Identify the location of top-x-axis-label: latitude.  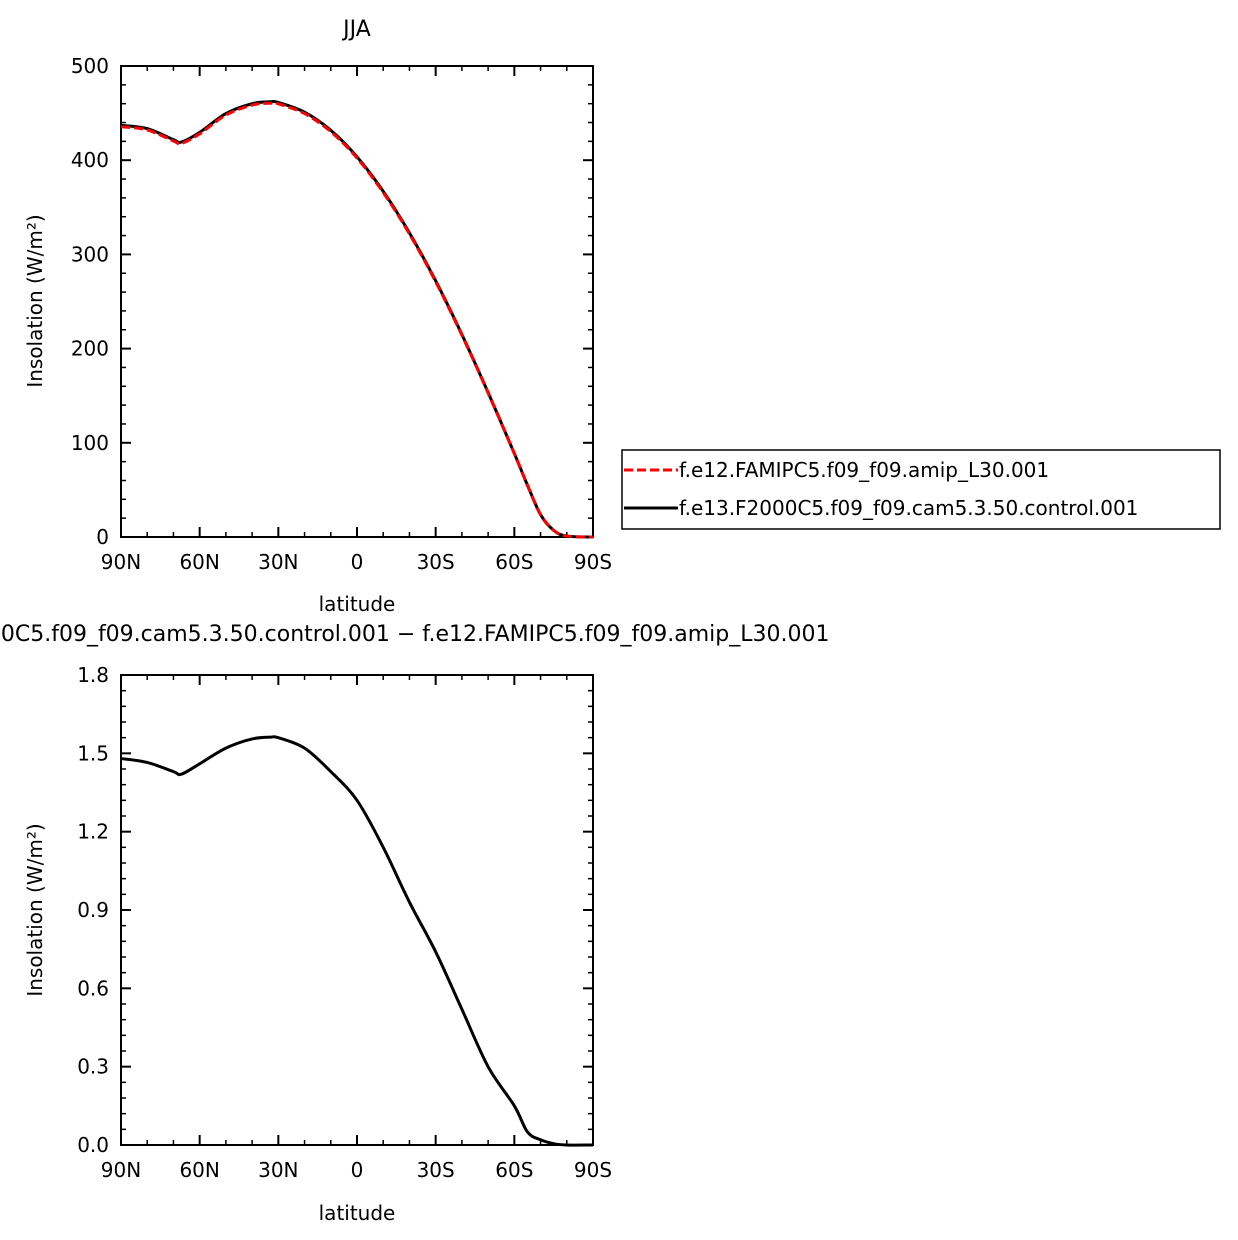
(357, 604).